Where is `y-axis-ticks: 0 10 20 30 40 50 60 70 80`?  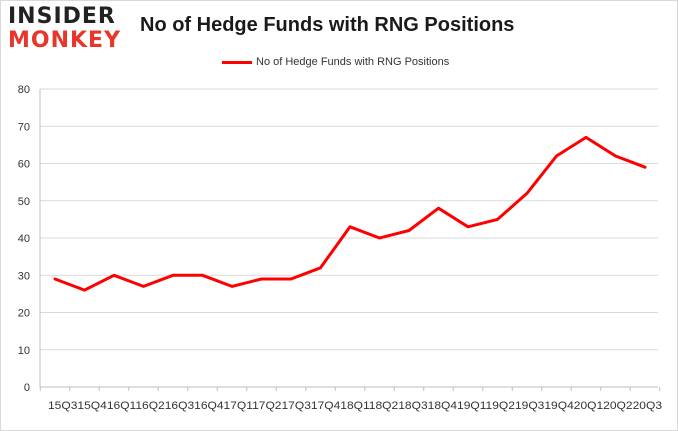
y-axis-ticks: 0 10 20 30 40 50 60 70 80 is located at coordinates (24, 239).